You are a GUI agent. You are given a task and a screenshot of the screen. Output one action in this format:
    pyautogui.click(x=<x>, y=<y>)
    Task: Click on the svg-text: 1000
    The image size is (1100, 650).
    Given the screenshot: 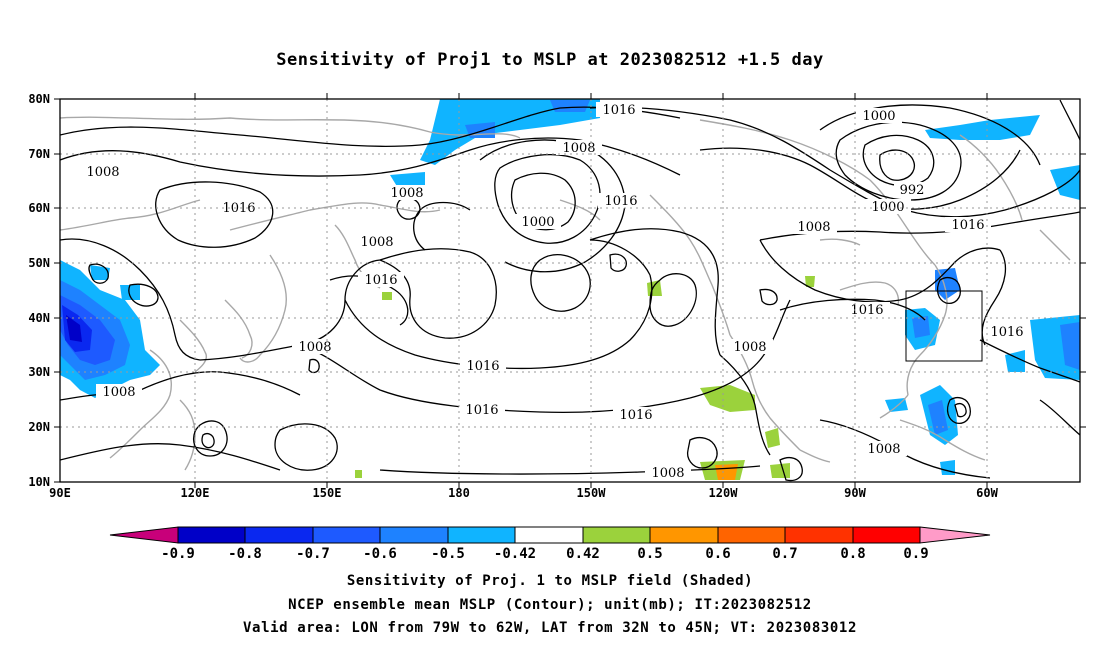 What is the action you would take?
    pyautogui.click(x=878, y=116)
    